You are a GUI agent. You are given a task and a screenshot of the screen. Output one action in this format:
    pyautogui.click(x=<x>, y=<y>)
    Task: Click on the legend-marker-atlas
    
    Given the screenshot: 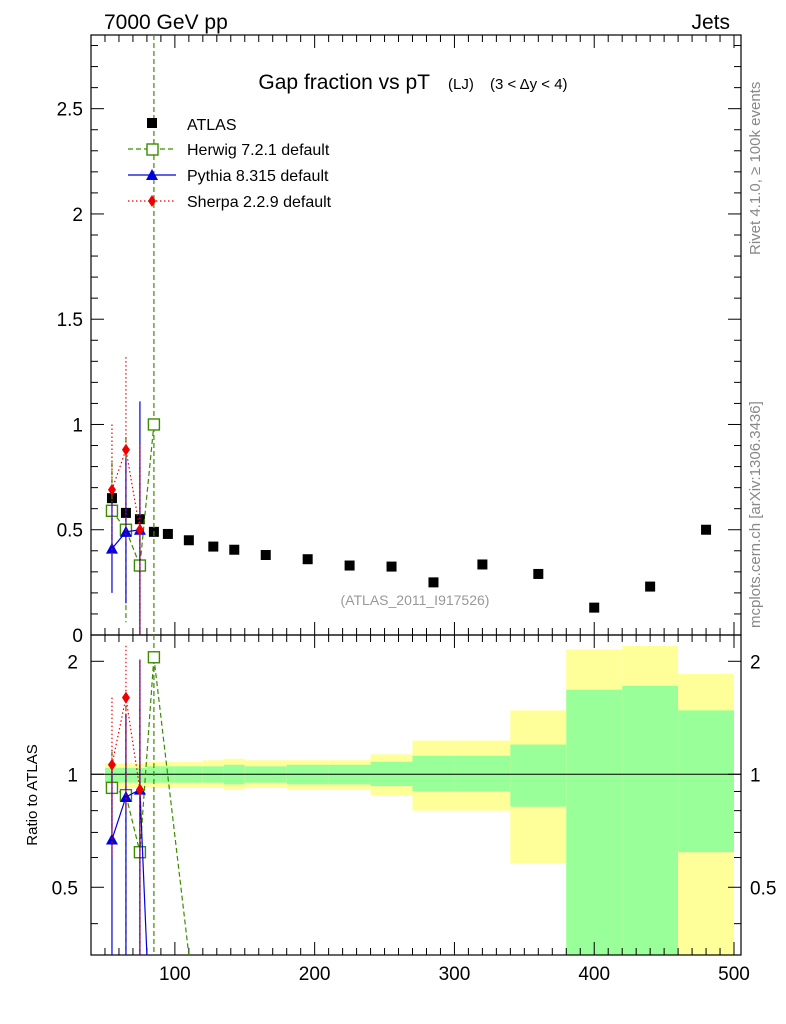 What is the action you would take?
    pyautogui.click(x=152, y=123)
    